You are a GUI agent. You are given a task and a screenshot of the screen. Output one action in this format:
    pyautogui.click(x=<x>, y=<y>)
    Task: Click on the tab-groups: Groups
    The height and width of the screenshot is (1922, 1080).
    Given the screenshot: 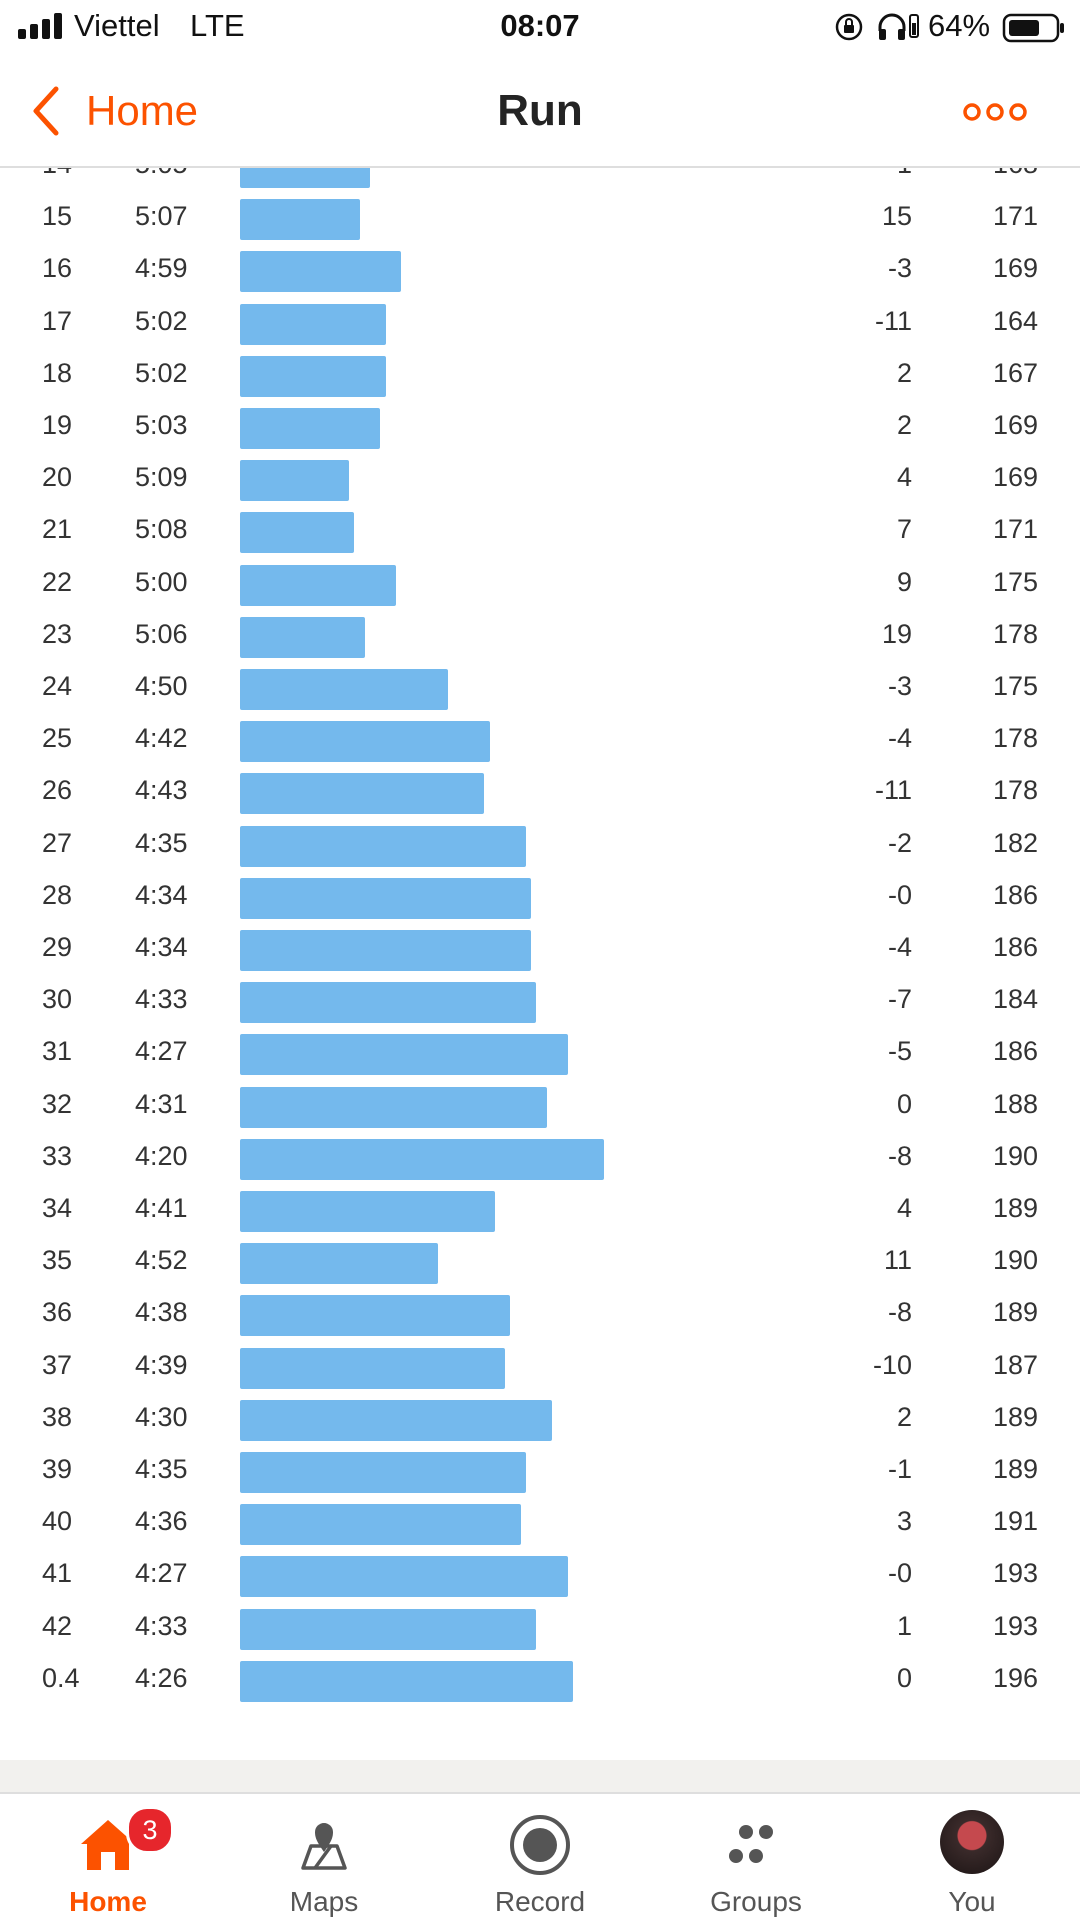 What is the action you would take?
    pyautogui.click(x=756, y=1858)
    